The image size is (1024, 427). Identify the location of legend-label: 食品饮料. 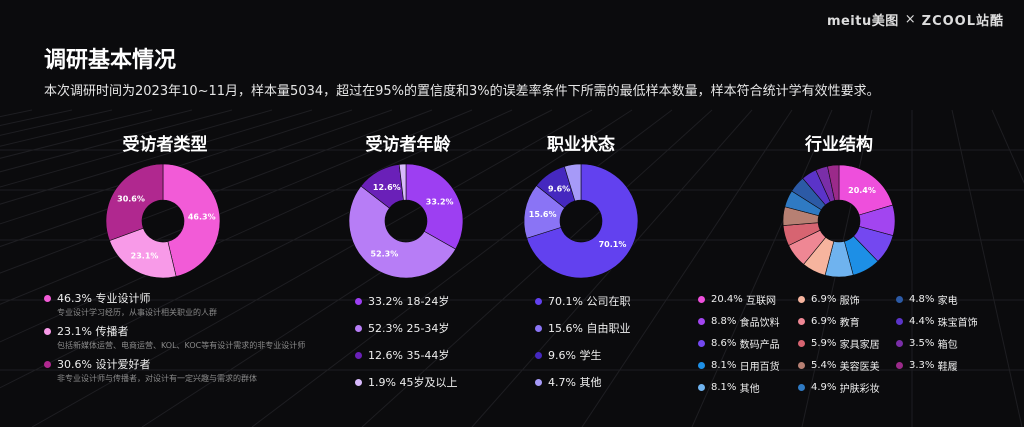
(759, 323).